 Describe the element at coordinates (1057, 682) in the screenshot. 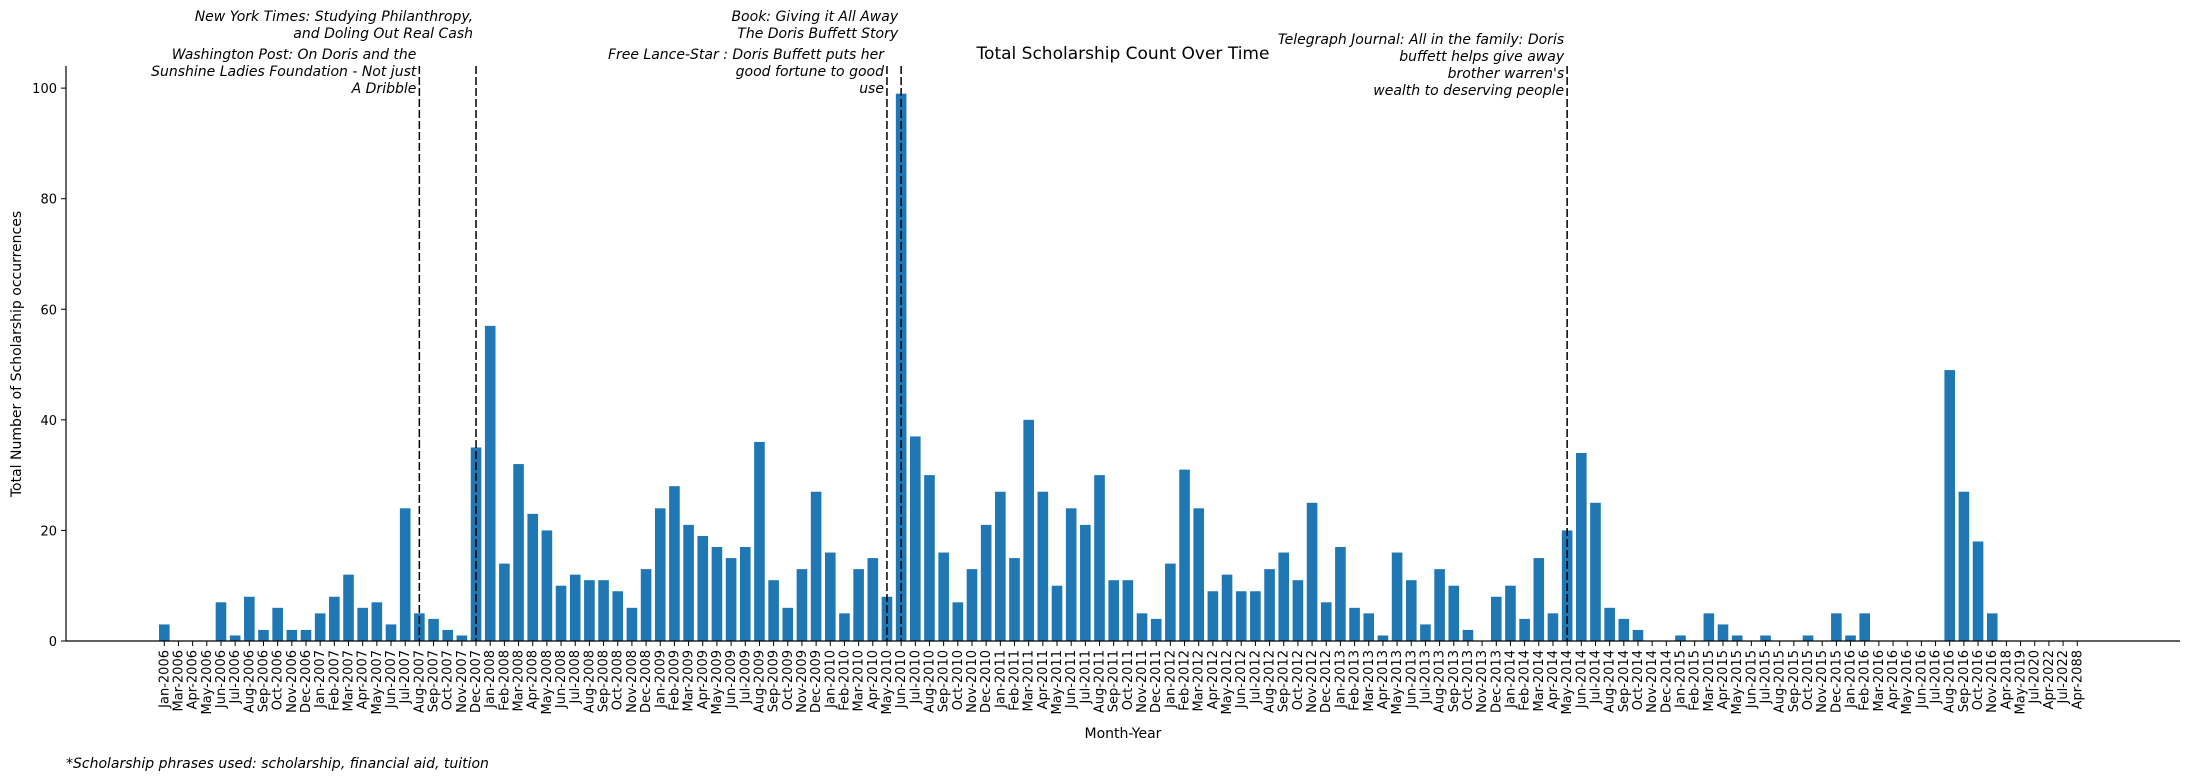

I see `x-tick-label: May-2011` at that location.